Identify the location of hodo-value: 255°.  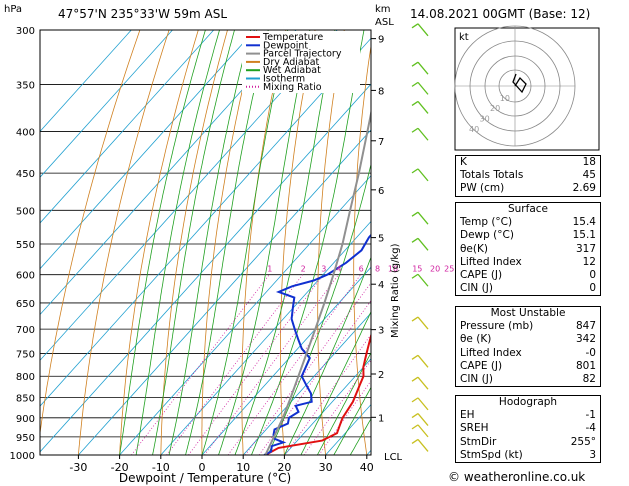
(583, 441).